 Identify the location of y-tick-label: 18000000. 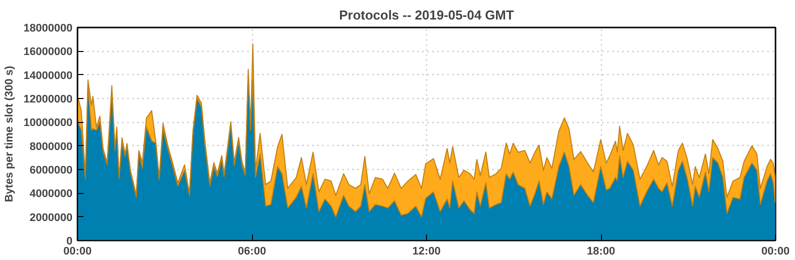
(48, 28).